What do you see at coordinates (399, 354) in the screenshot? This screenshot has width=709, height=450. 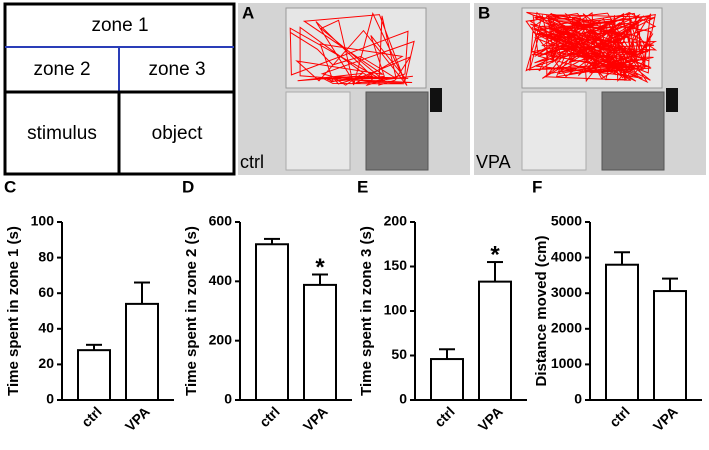 I see `y-tick-label: 50` at bounding box center [399, 354].